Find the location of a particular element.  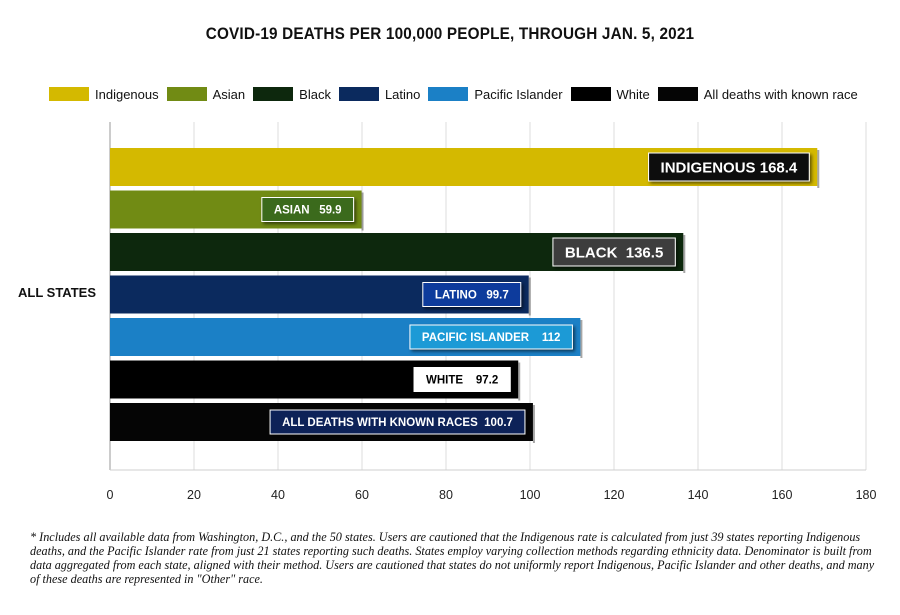

data-label-text: WHITE 97.2 is located at coordinates (462, 381).